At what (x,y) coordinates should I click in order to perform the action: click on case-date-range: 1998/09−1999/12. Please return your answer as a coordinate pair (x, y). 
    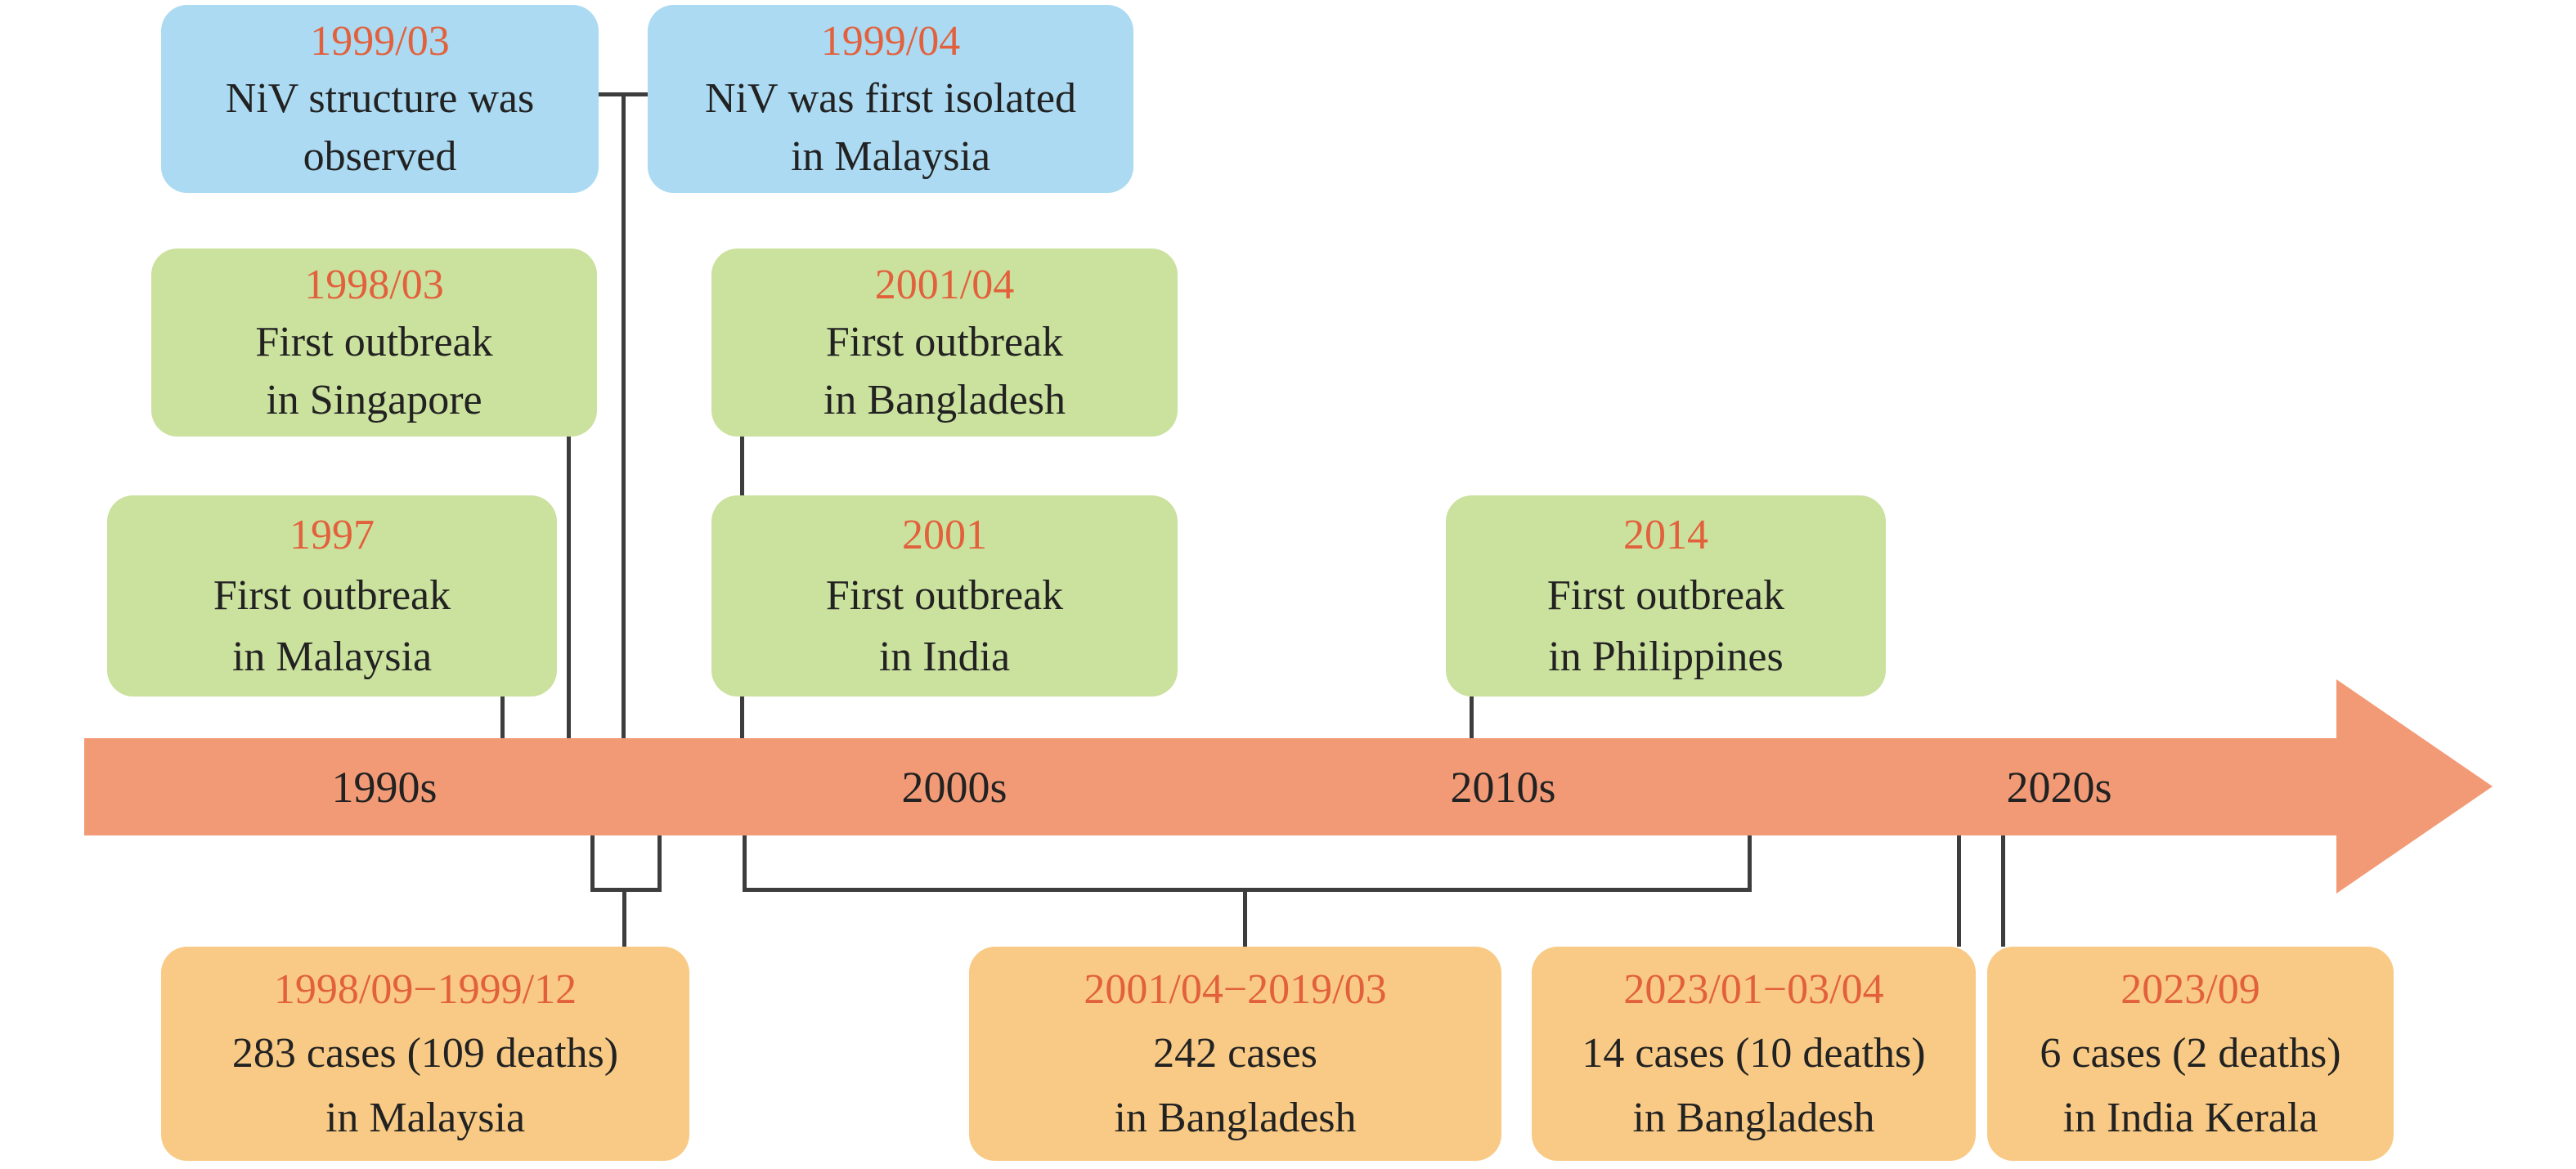
    Looking at the image, I should click on (425, 989).